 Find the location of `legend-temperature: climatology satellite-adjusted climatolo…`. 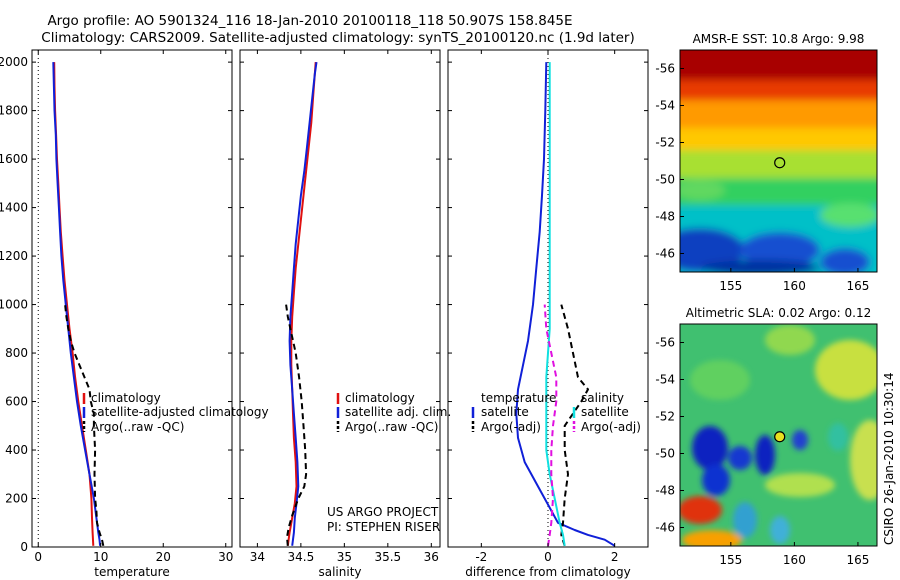

legend-temperature: climatology satellite-adjusted climatolo… is located at coordinates (175, 412).